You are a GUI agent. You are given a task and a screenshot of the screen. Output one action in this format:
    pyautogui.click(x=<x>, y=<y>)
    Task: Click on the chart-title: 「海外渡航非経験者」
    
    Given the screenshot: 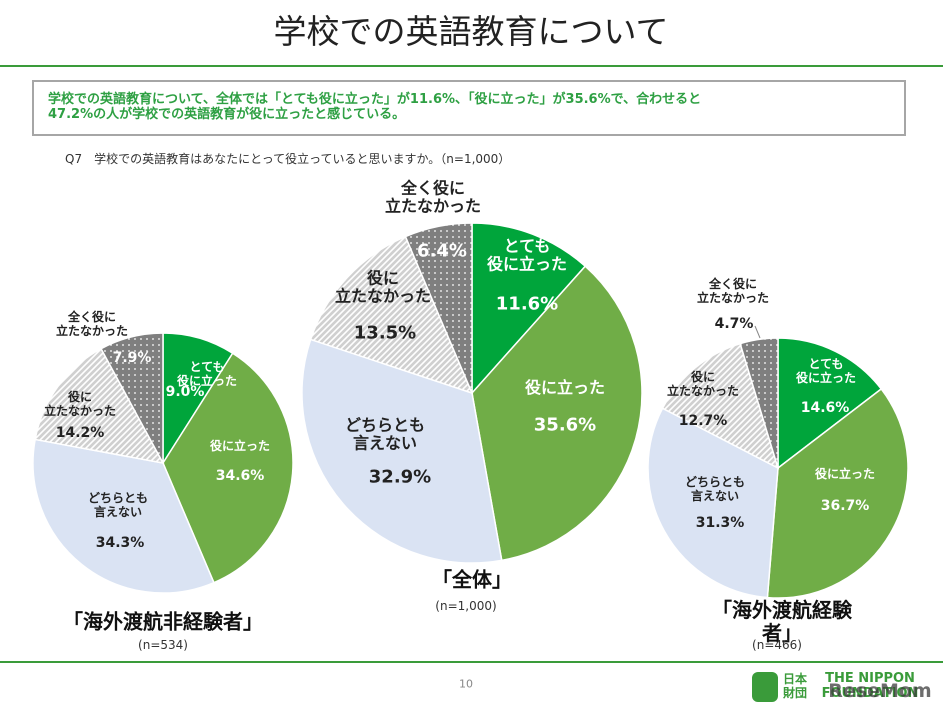 What is the action you would take?
    pyautogui.click(x=163, y=621)
    